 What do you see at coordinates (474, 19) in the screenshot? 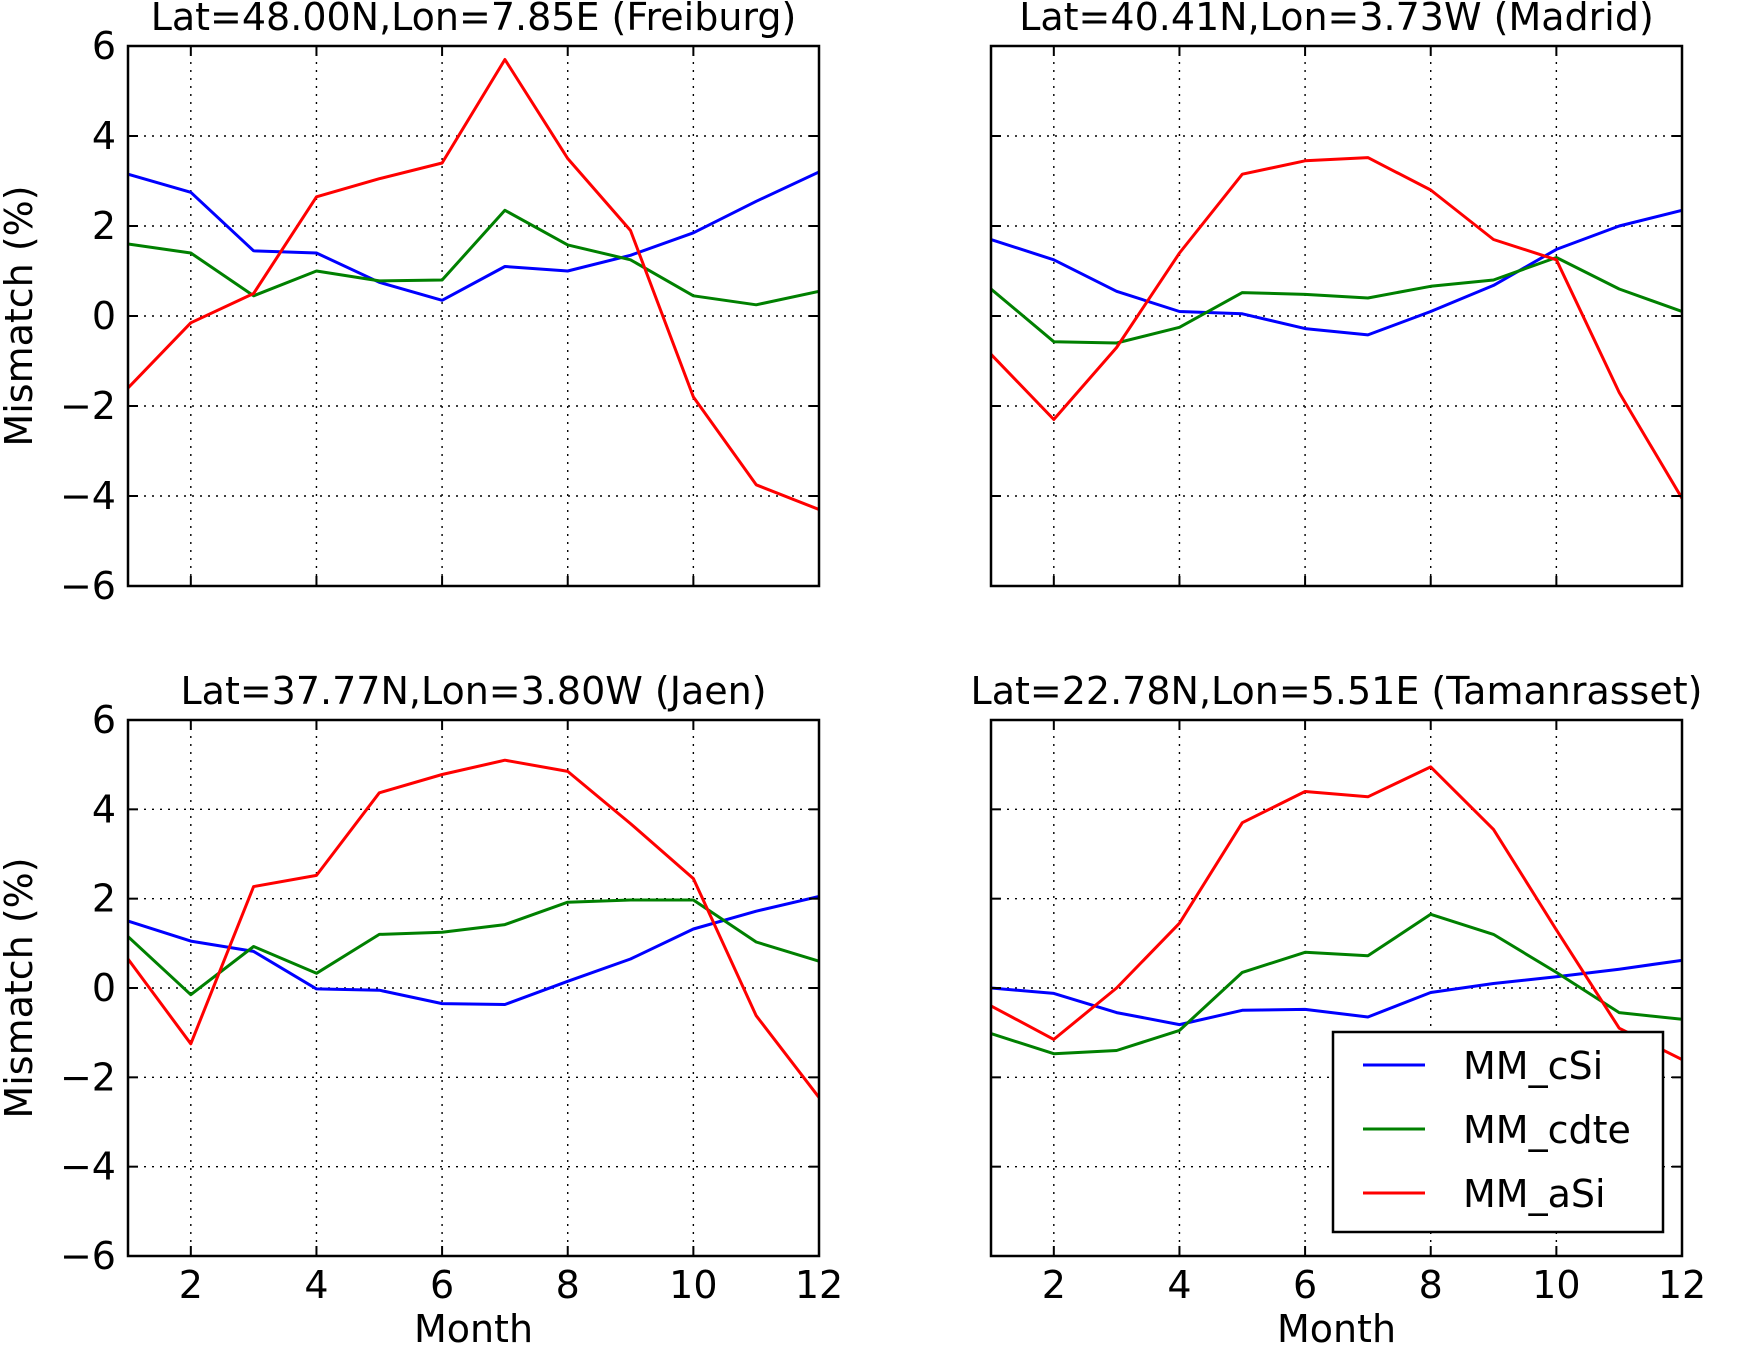
I see `panel-title: Lat=48.00N,Lon=7.85E (Freiburg)` at bounding box center [474, 19].